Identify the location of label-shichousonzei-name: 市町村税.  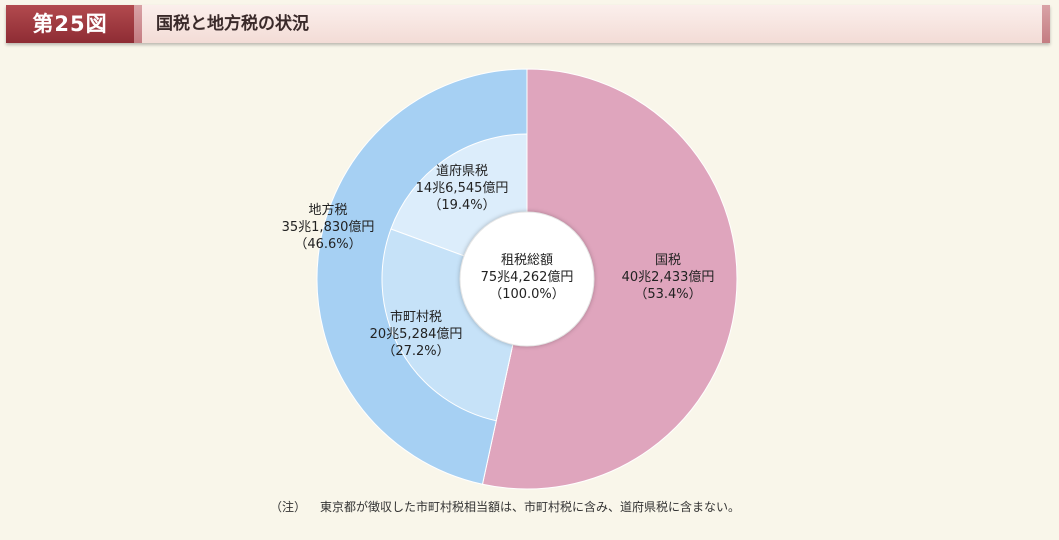
(416, 317).